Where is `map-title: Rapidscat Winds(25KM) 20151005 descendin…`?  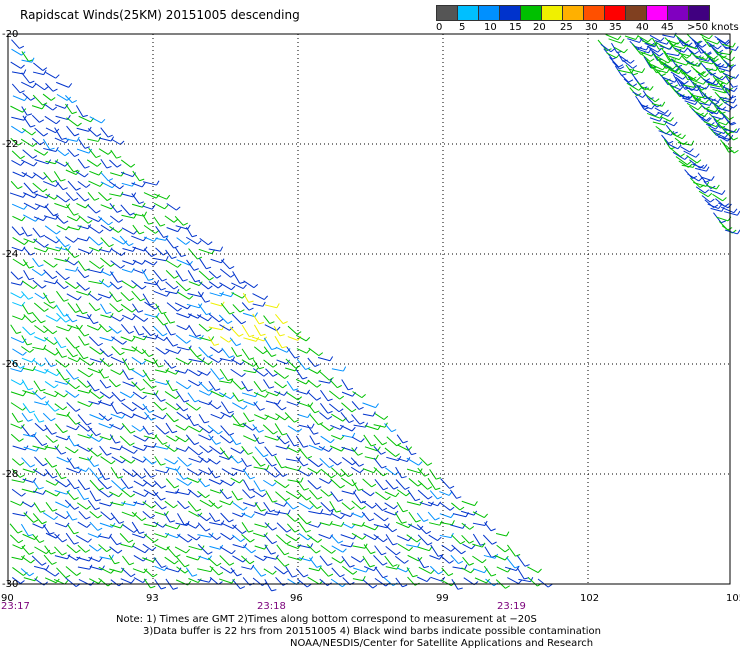 map-title: Rapidscat Winds(25KM) 20151005 descendin… is located at coordinates (160, 15).